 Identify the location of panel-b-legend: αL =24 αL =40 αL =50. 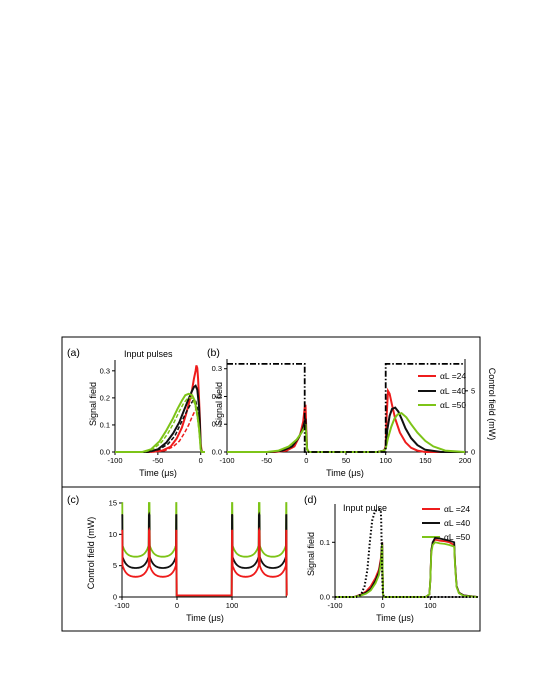
(442, 390).